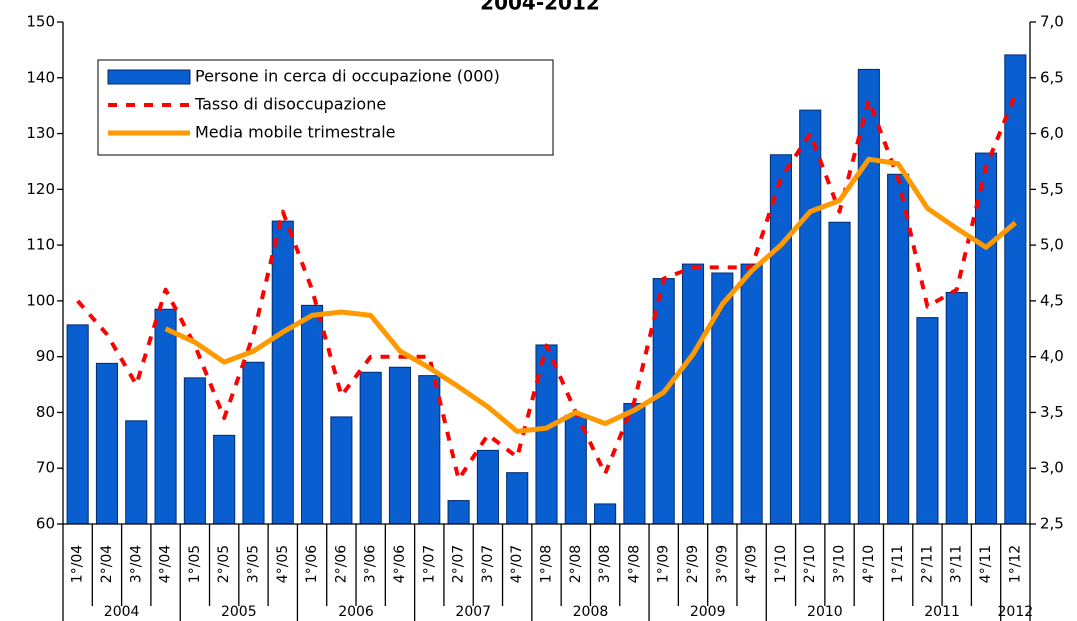 The height and width of the screenshot is (621, 1077). I want to click on x-tick-label: 3°/05, so click(253, 564).